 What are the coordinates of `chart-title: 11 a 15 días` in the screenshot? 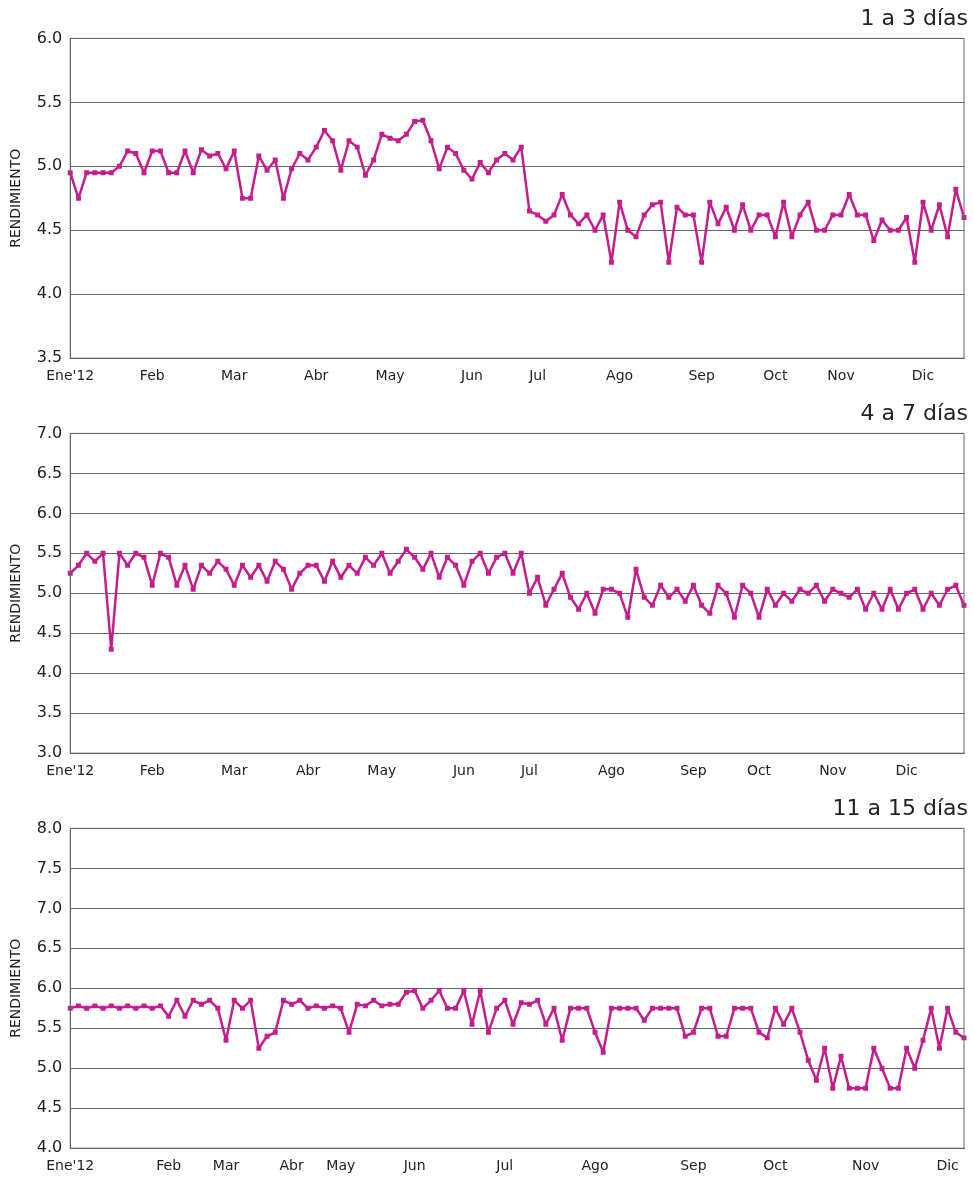 It's located at (900, 807).